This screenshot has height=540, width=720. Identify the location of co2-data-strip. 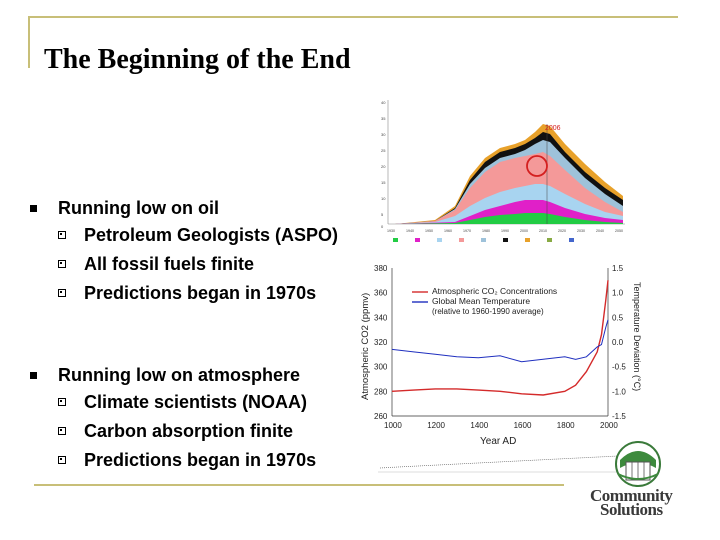
(501, 464).